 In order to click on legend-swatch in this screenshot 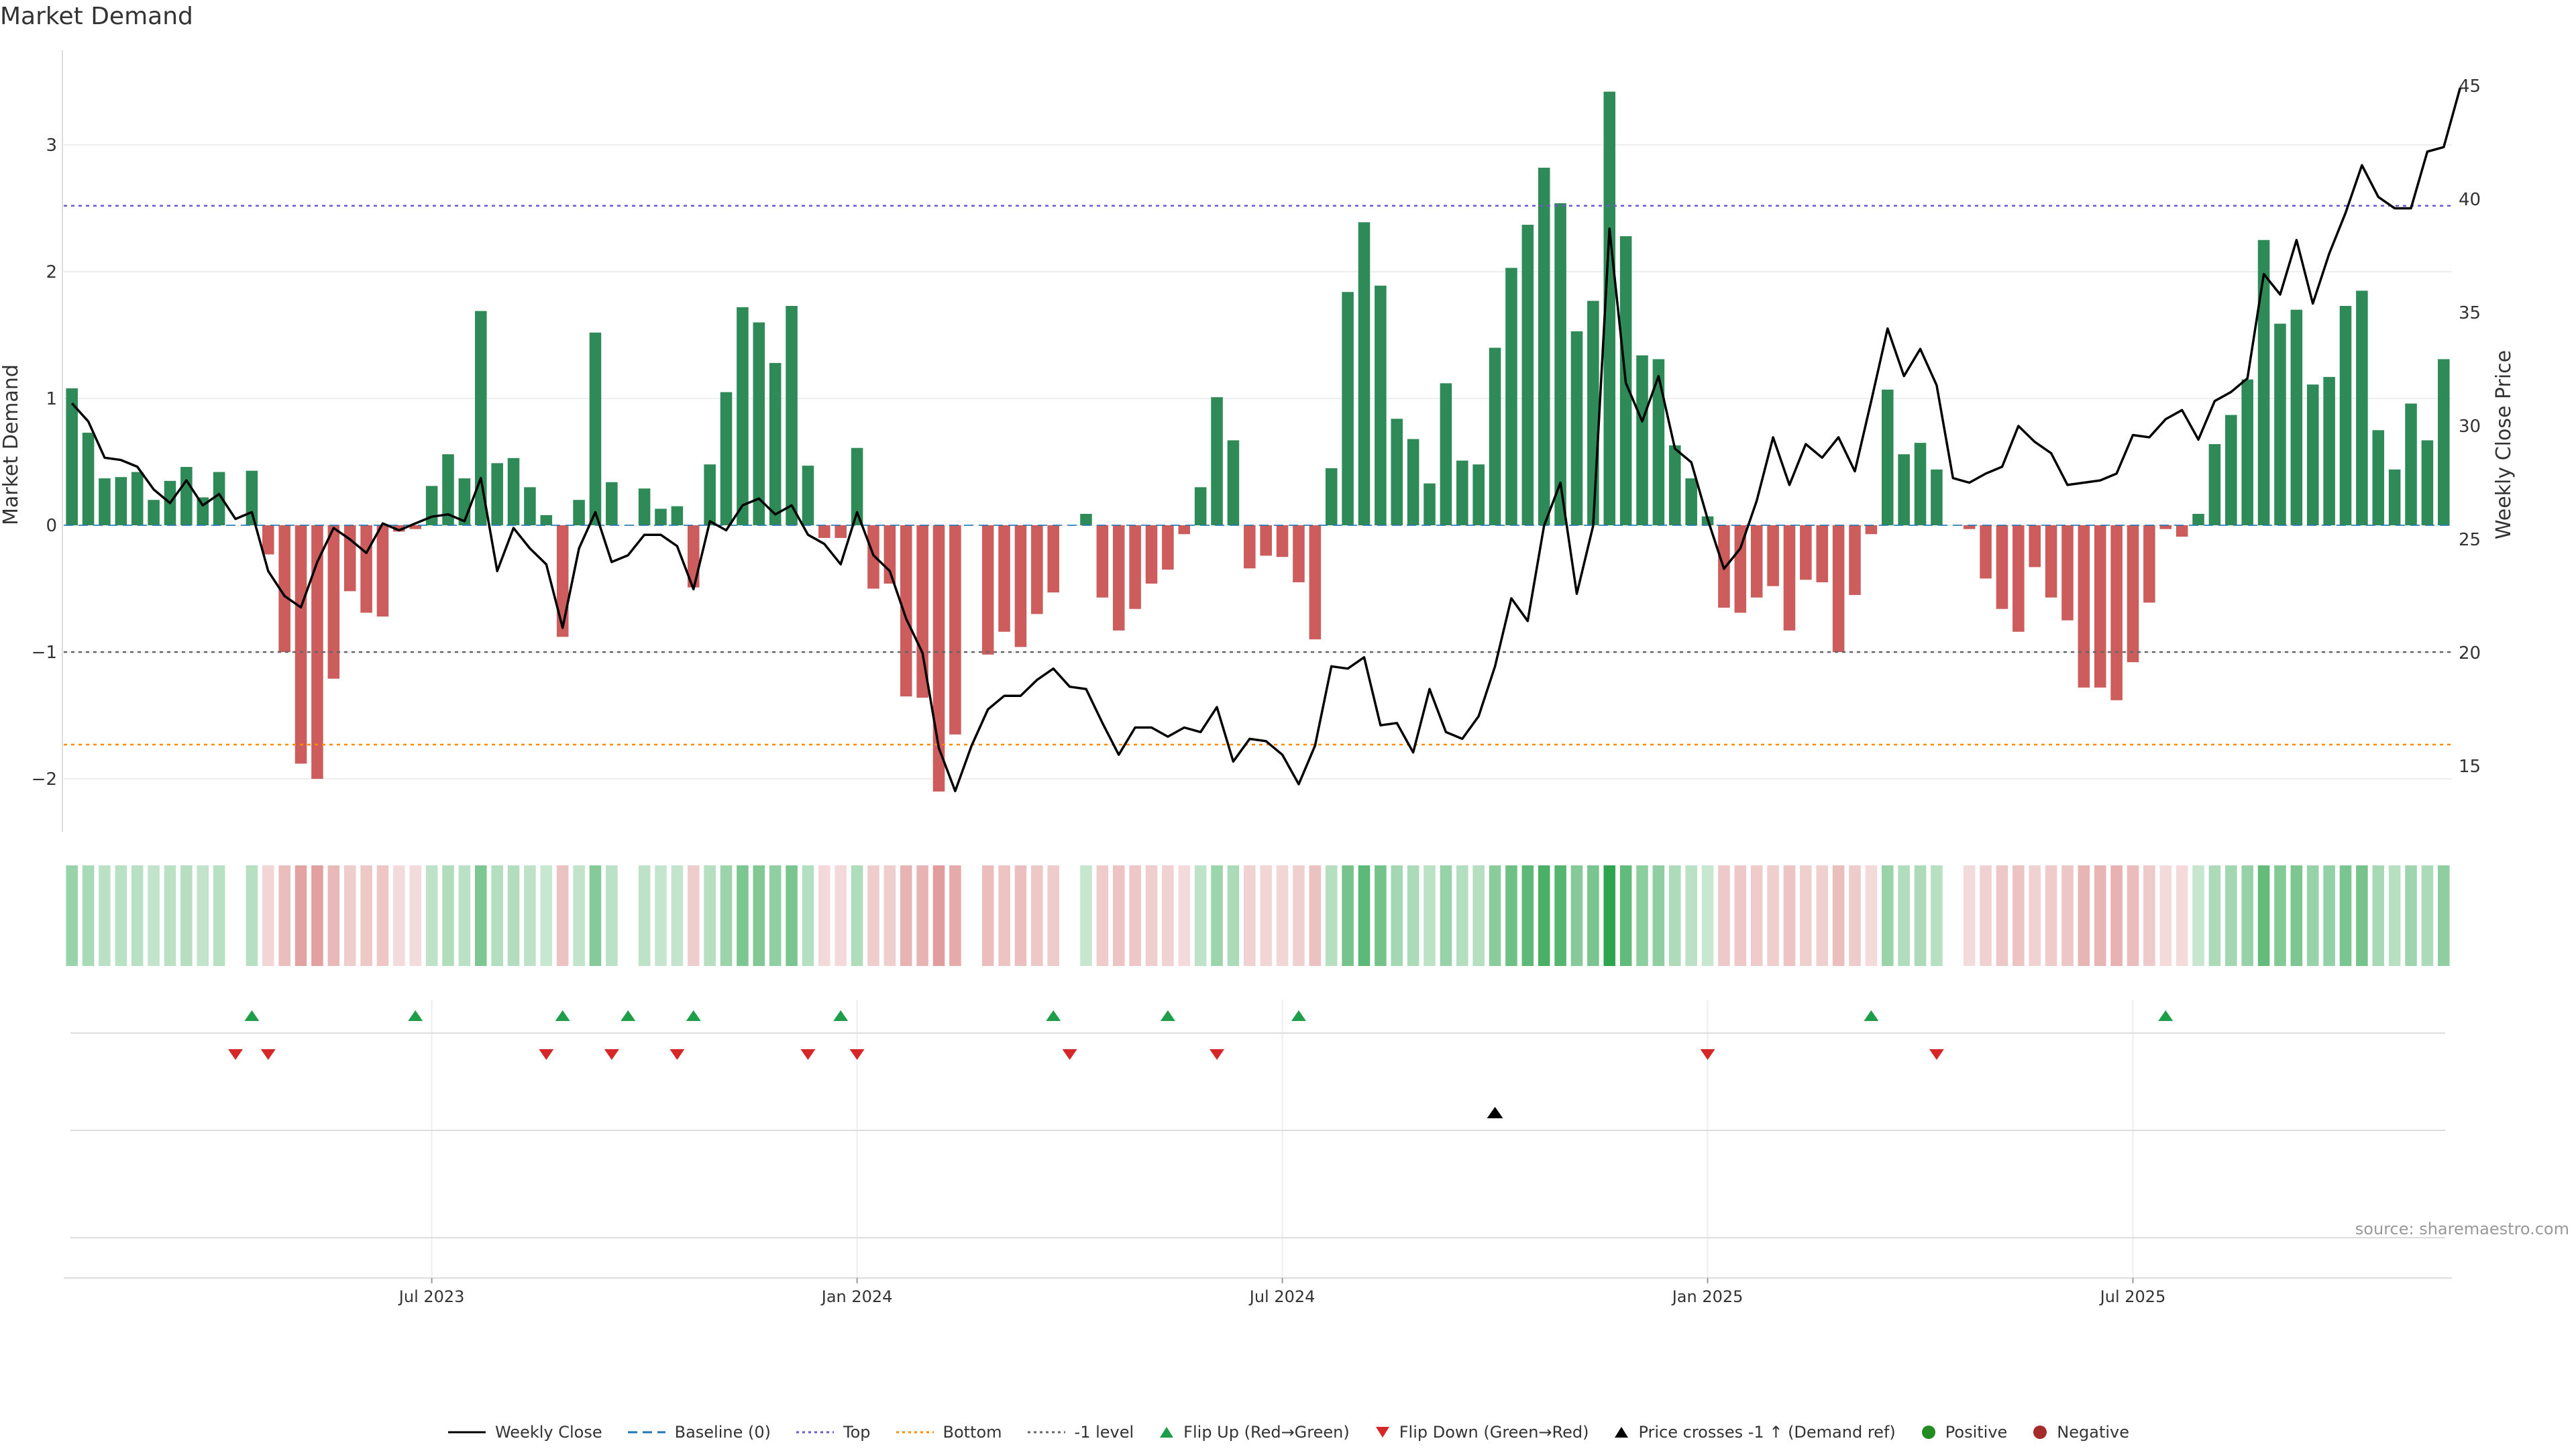, I will do `click(1382, 1432)`.